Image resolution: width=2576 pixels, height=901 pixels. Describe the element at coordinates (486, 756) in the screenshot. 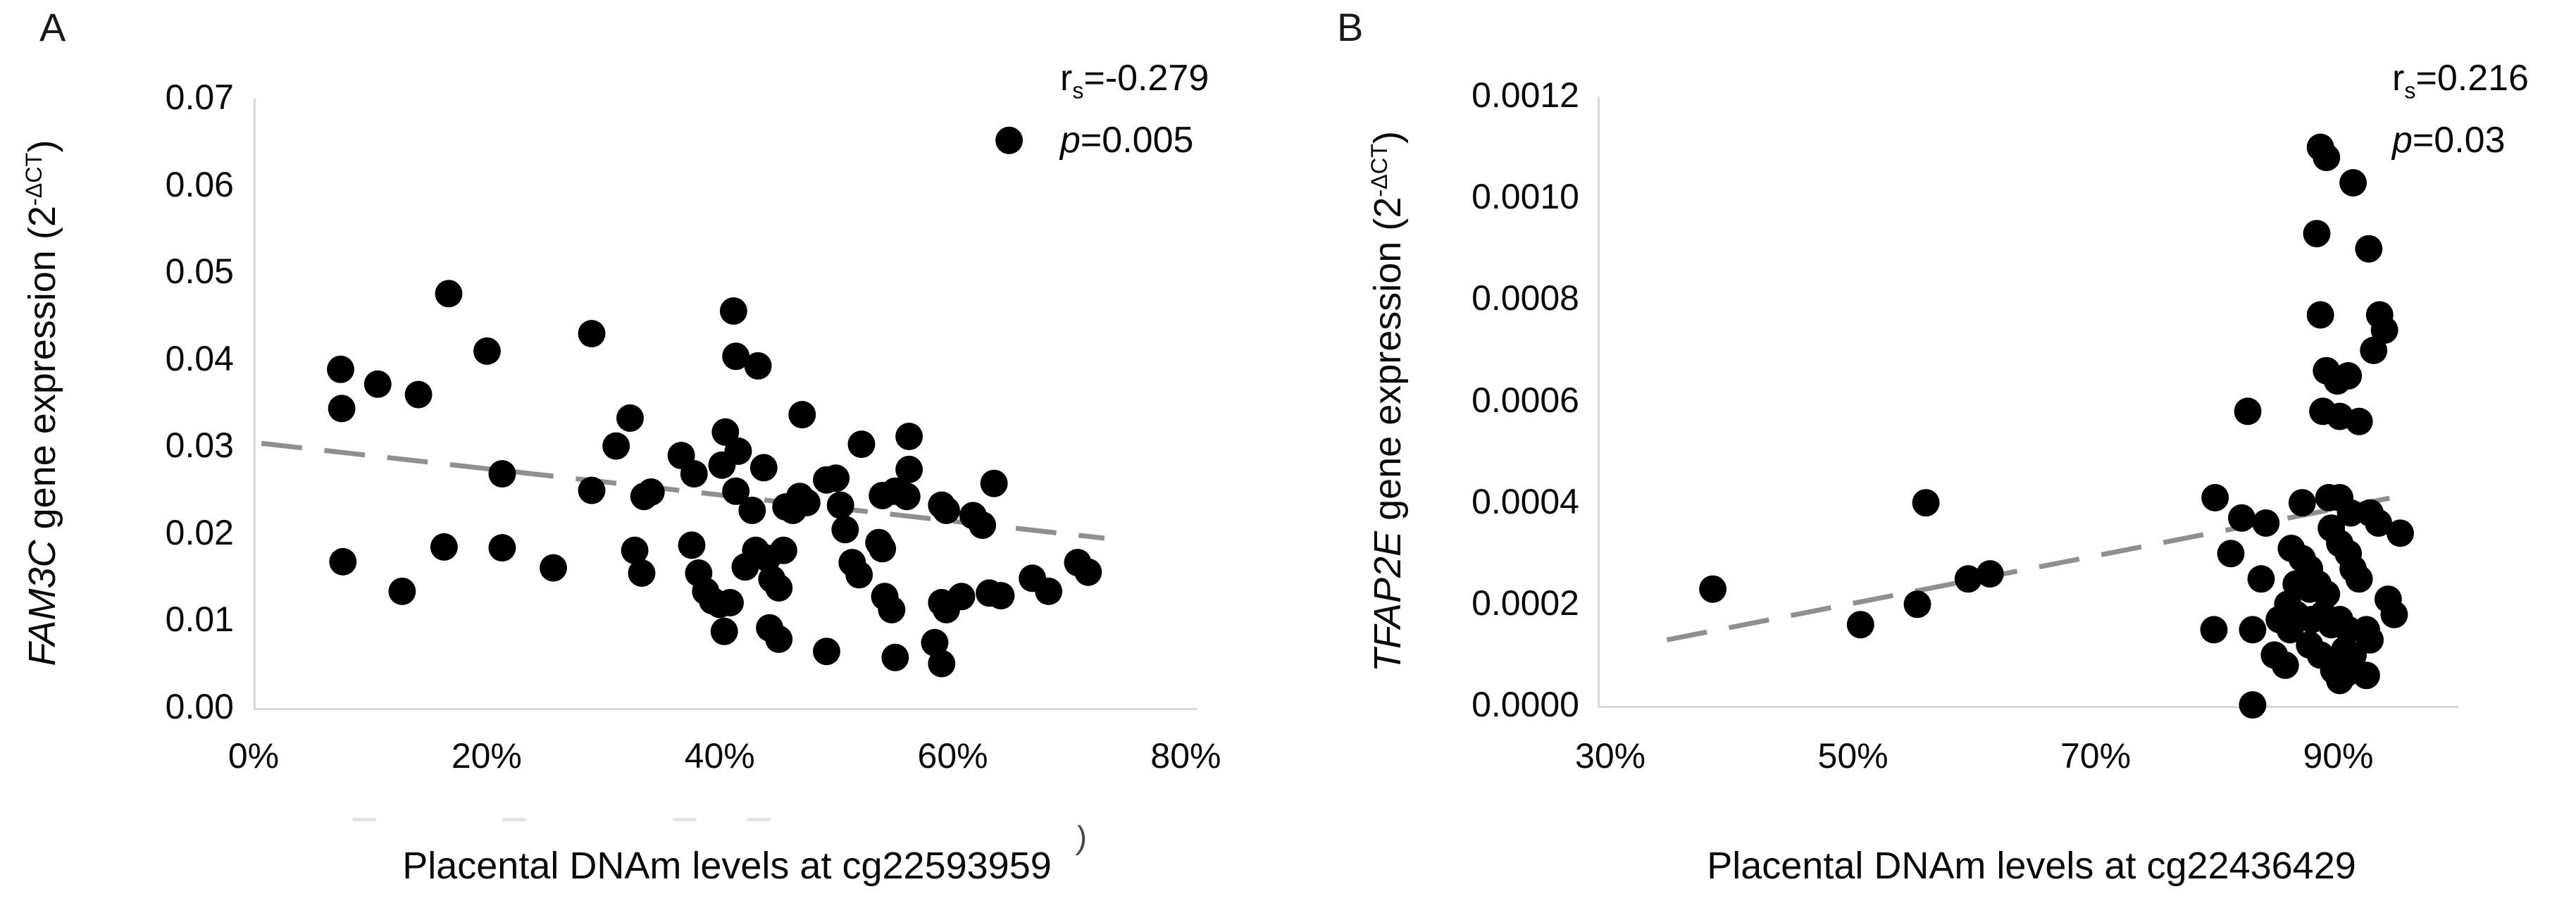

I see `x-tick-label: 20%` at that location.